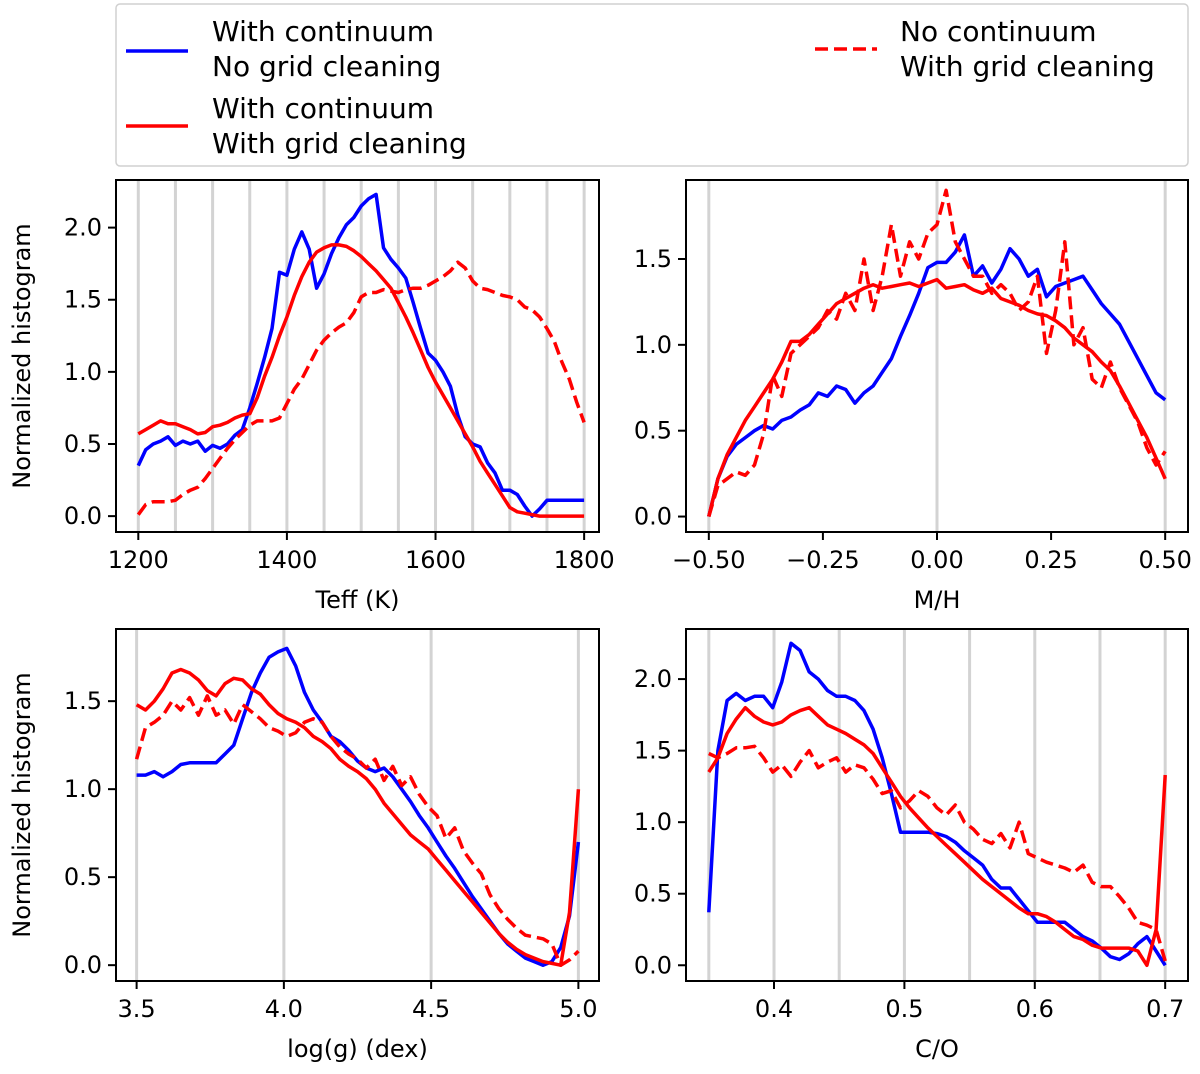 The image size is (1200, 1074). I want to click on metallicity-x-axis-label: M/H, so click(937, 600).